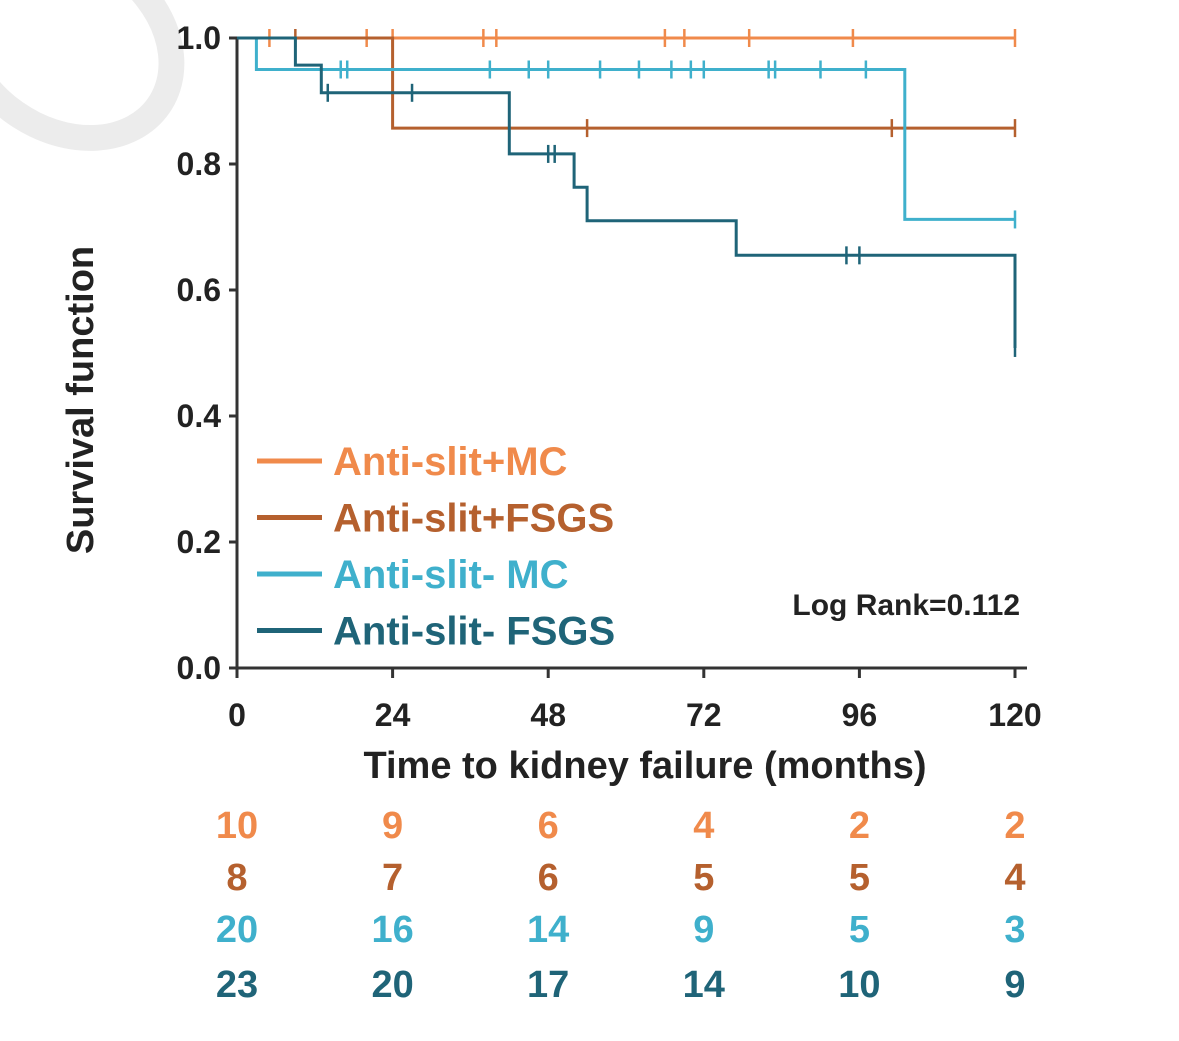 The height and width of the screenshot is (1041, 1179). What do you see at coordinates (860, 715) in the screenshot?
I see `x-tick-label: 96` at bounding box center [860, 715].